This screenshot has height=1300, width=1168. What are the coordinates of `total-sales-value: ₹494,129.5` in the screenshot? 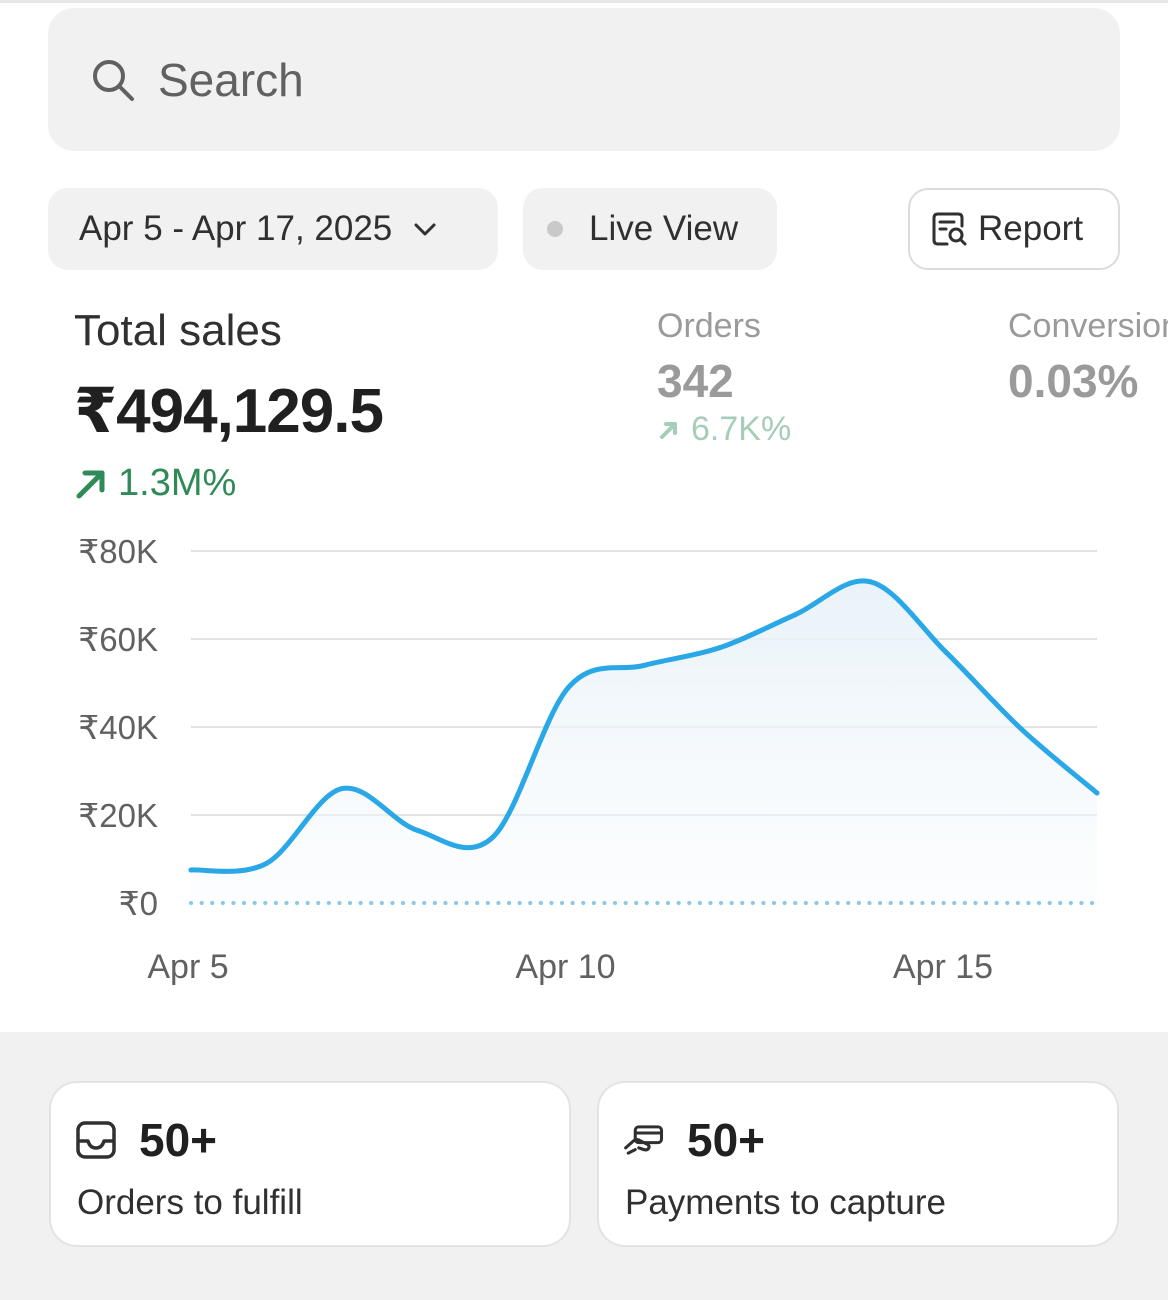 It's located at (229, 411).